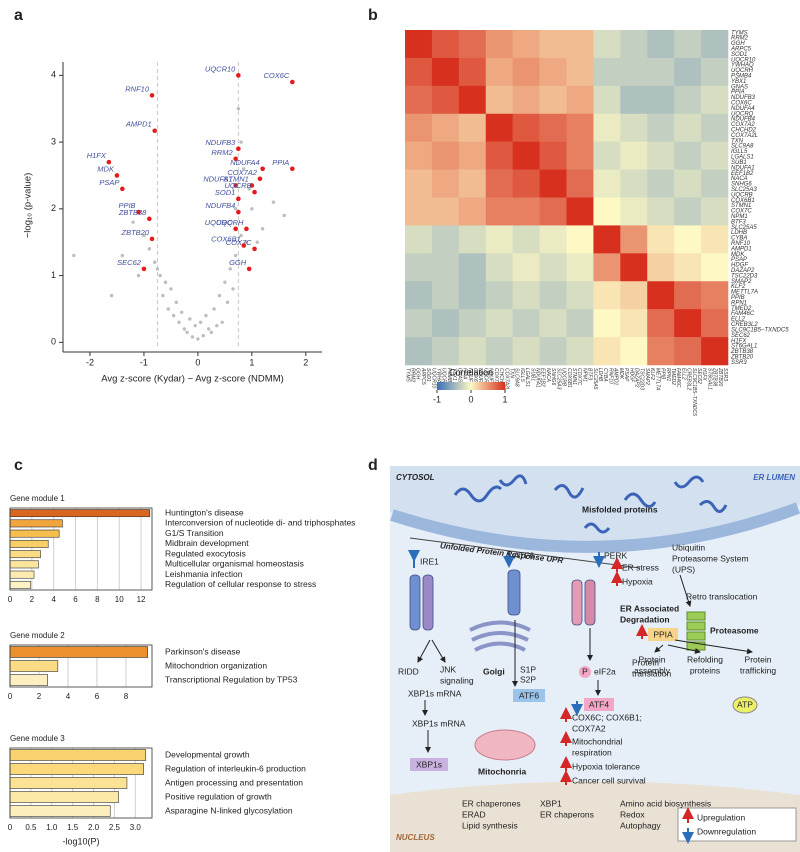 This screenshot has width=800, height=852. I want to click on gene-label: NDUFA1, so click(217, 178).